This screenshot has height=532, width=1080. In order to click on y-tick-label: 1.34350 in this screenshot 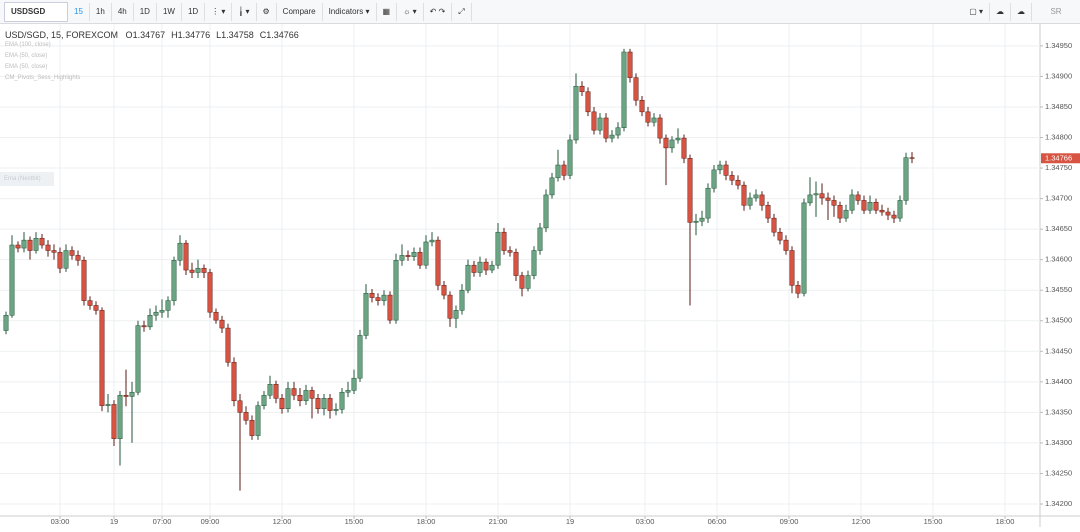, I will do `click(1058, 411)`.